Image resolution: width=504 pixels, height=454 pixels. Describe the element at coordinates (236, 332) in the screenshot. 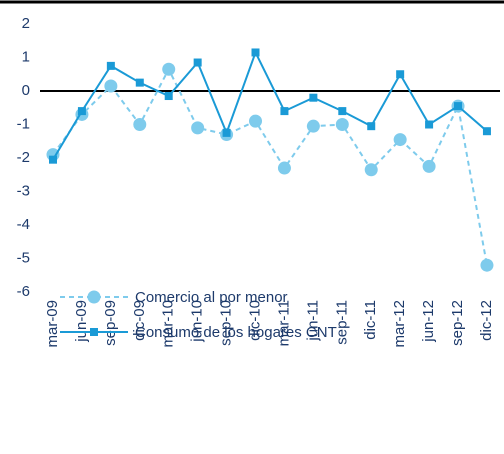

I see `legend-label: Consumo de los hogares CNT` at that location.